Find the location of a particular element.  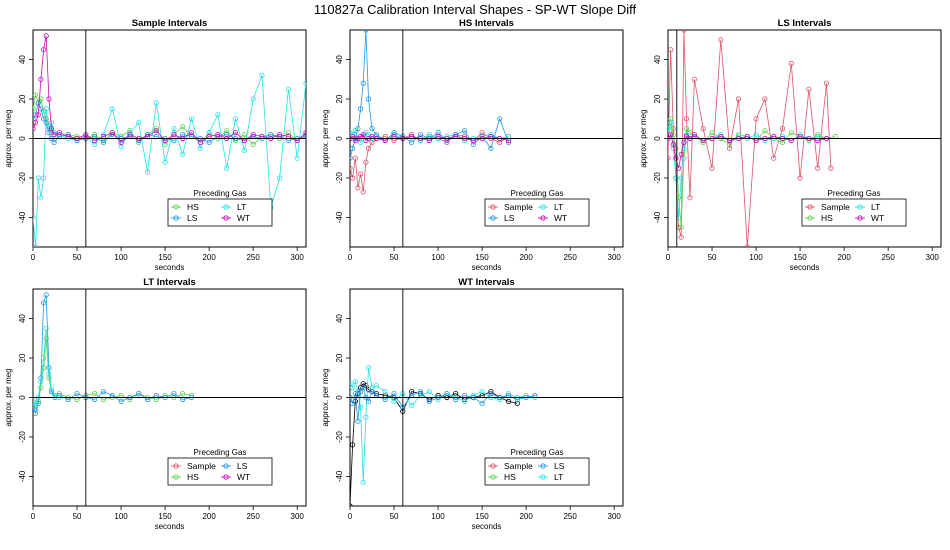

panel-title: Sample Intervals is located at coordinates (170, 23).